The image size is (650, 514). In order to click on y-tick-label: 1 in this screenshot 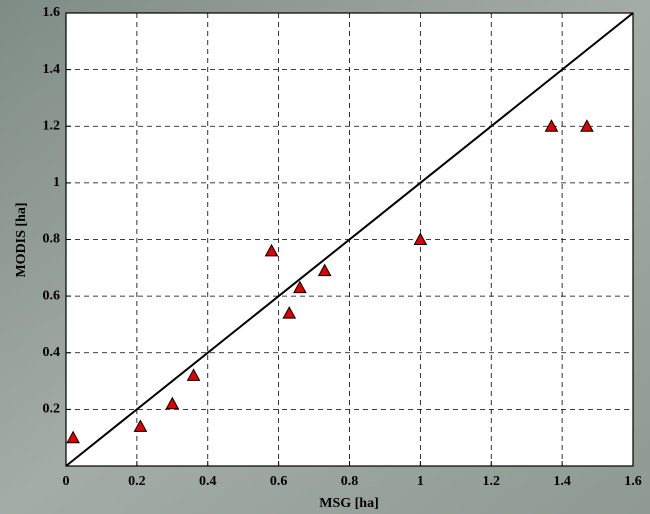, I will do `click(56, 182)`.